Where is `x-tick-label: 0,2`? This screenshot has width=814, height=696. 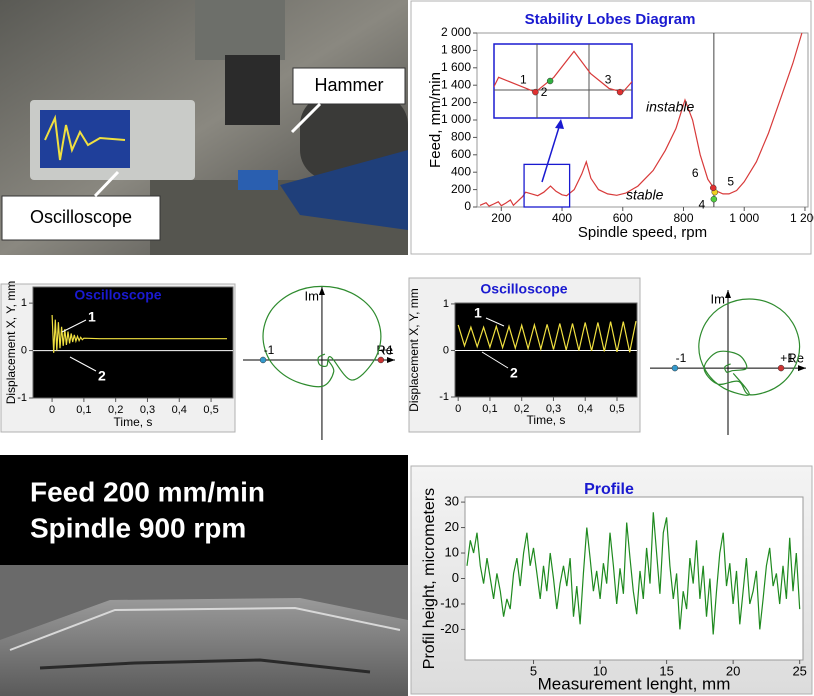
x-tick-label: 0,2 is located at coordinates (521, 409).